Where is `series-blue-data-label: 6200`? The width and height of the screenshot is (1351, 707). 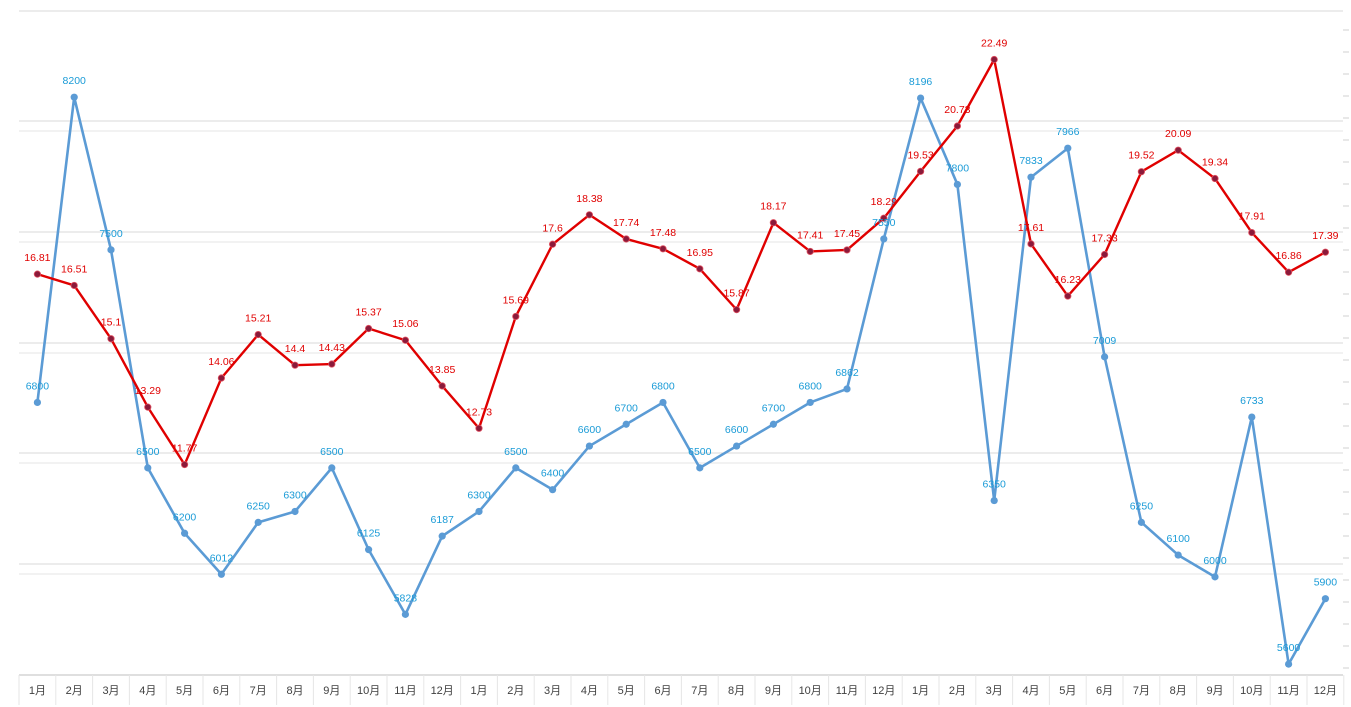 series-blue-data-label: 6200 is located at coordinates (185, 517).